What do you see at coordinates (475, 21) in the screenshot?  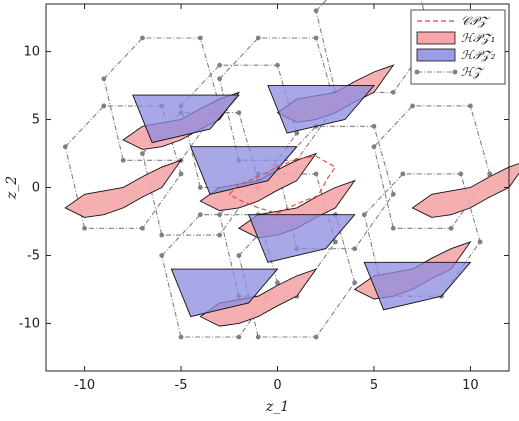 I see `legend-label: 𝒞𝒫𝒵` at bounding box center [475, 21].